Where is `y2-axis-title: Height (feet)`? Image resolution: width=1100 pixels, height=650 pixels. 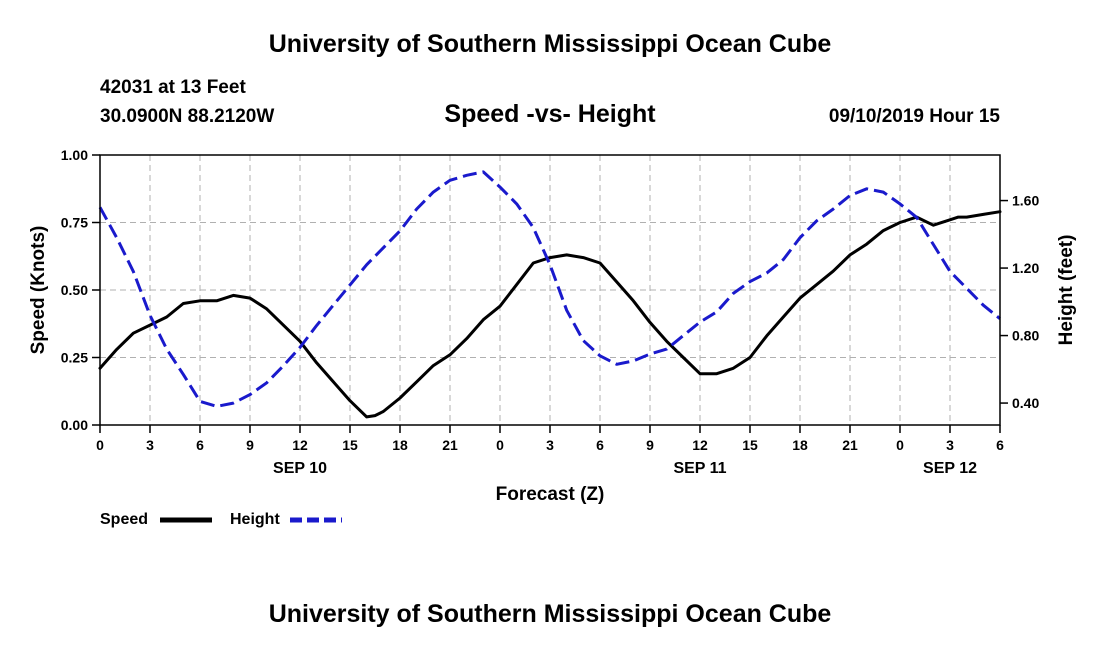
y2-axis-title: Height (feet) is located at coordinates (1066, 290).